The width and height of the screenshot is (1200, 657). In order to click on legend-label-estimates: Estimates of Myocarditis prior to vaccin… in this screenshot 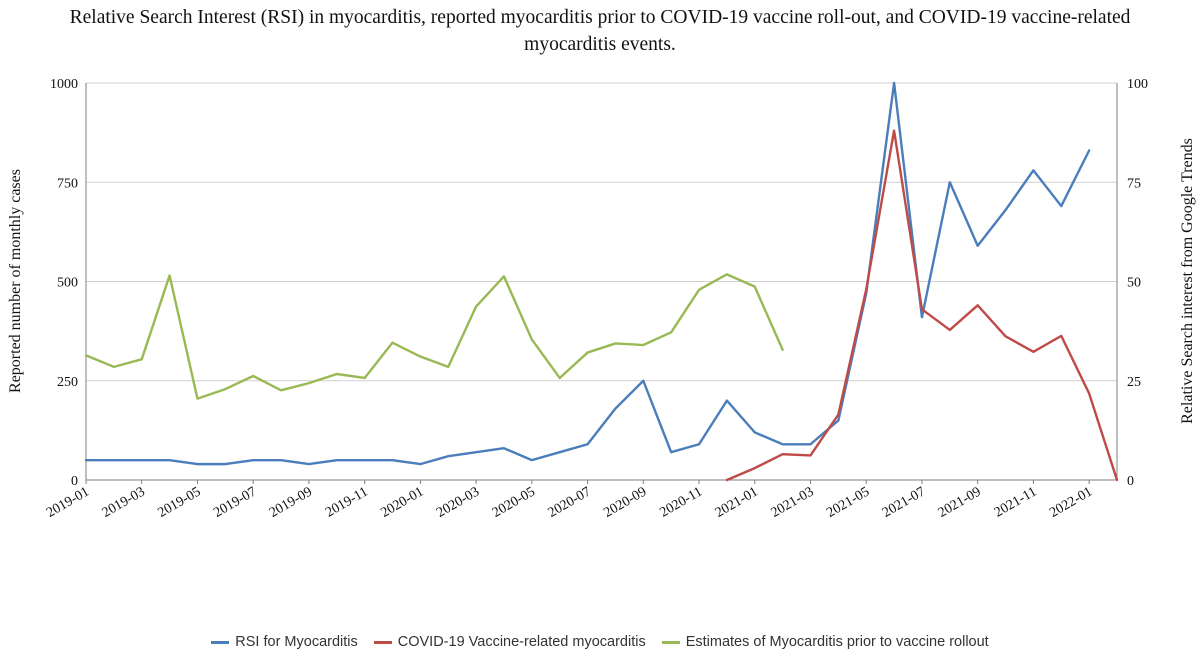, I will do `click(837, 642)`.